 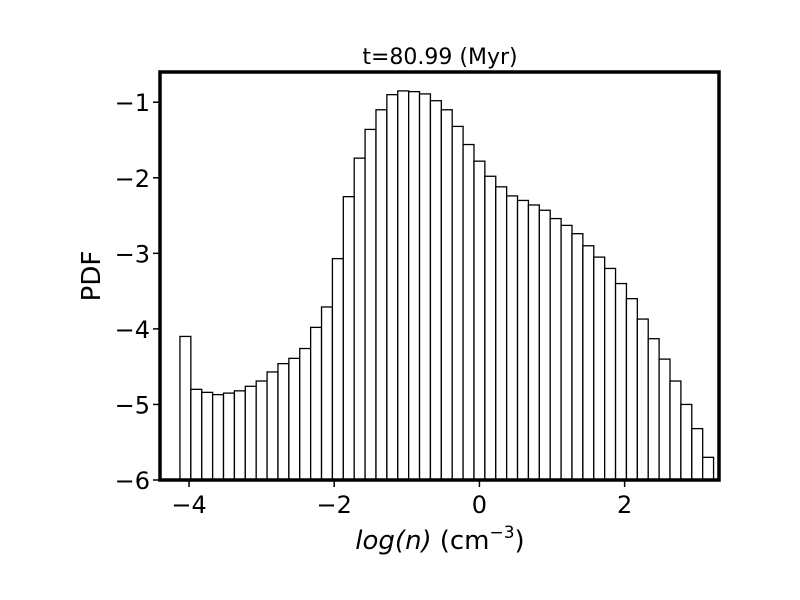 I want to click on y-axis-ticks: −6 −5 −4 −3 −2 −1, so click(x=137, y=292).